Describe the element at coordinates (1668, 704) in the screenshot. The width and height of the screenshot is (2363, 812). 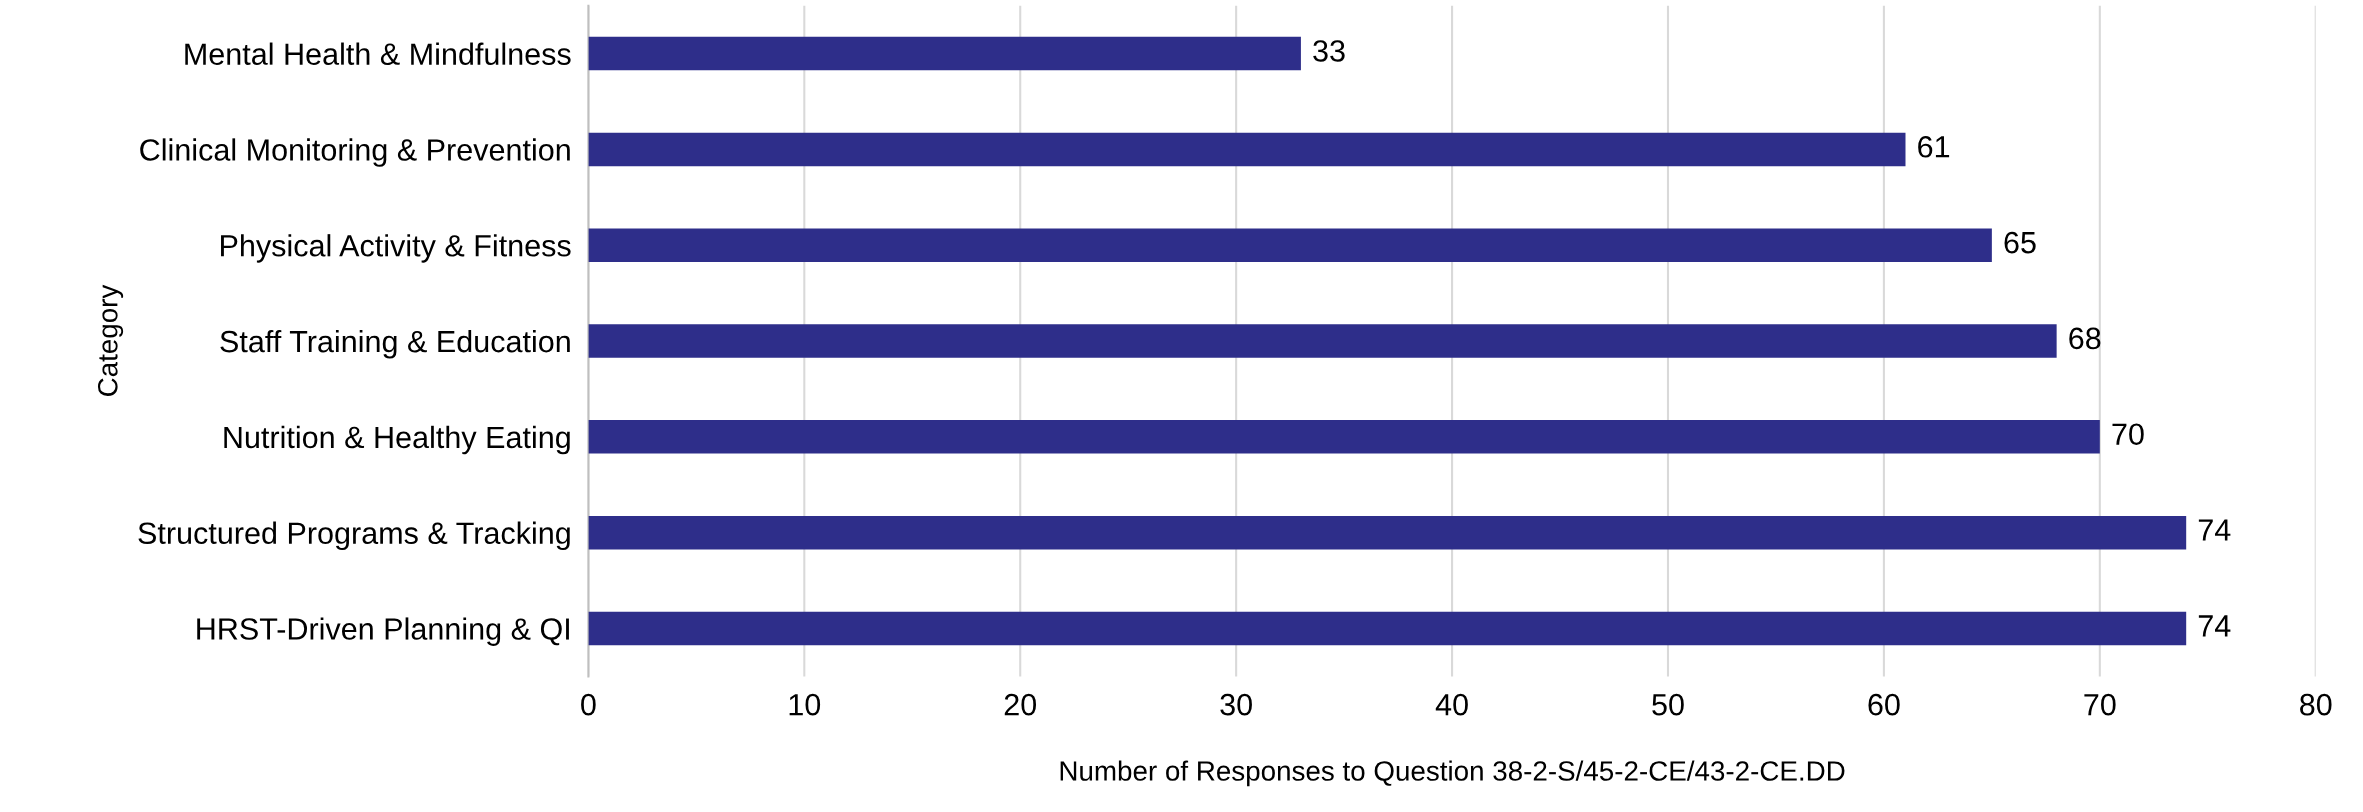
I see `x-tick-label: 50` at that location.